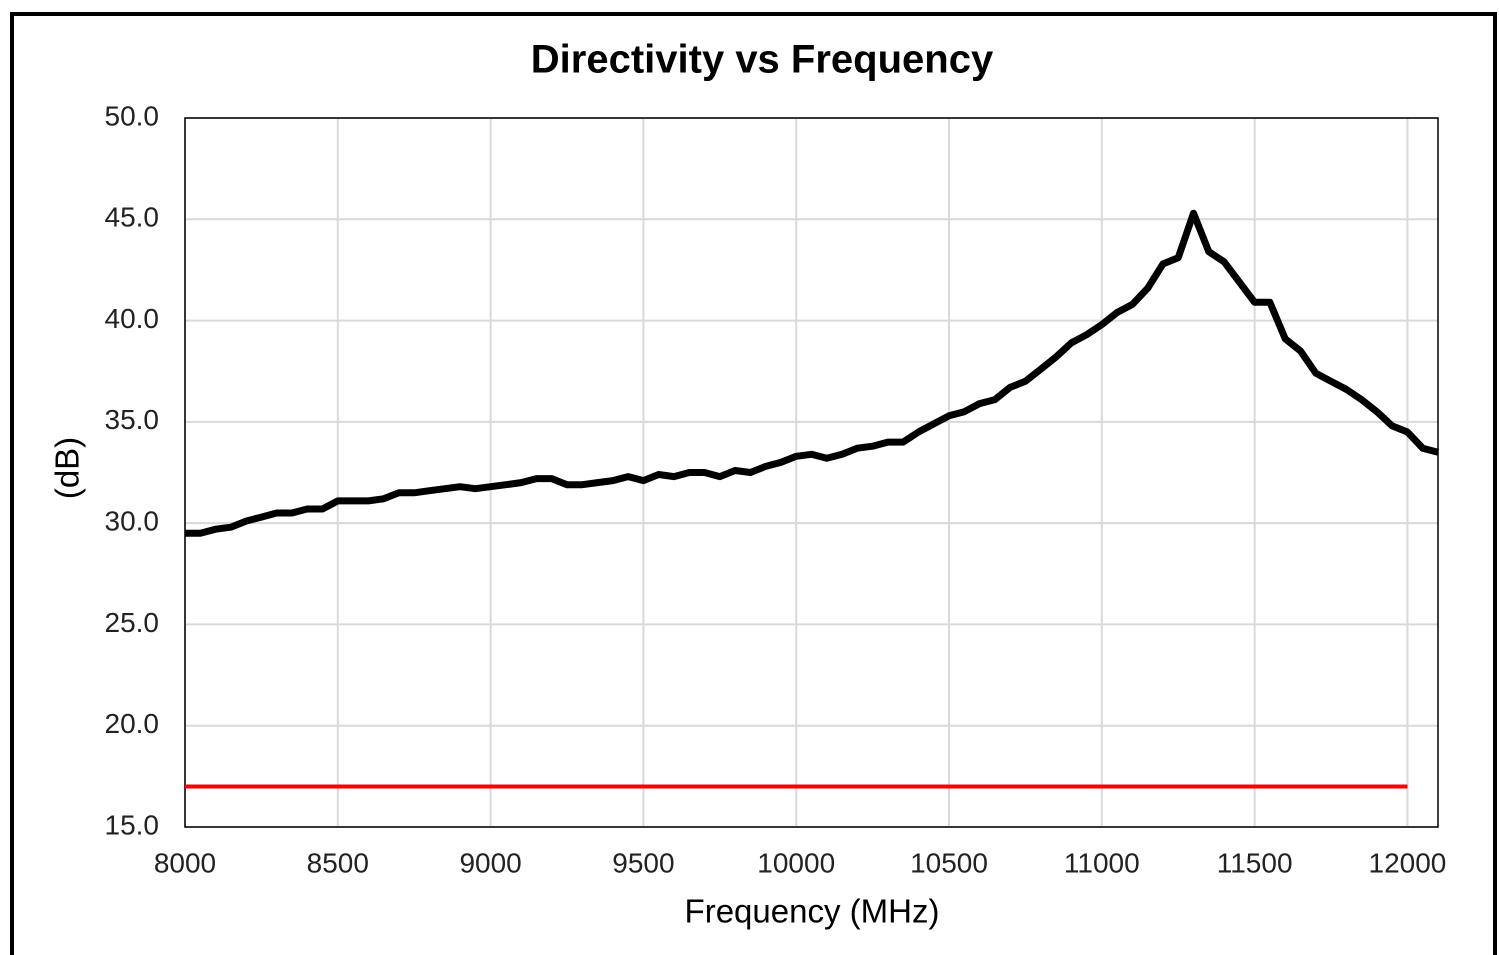  What do you see at coordinates (185, 862) in the screenshot?
I see `x-tick-label: 8000` at bounding box center [185, 862].